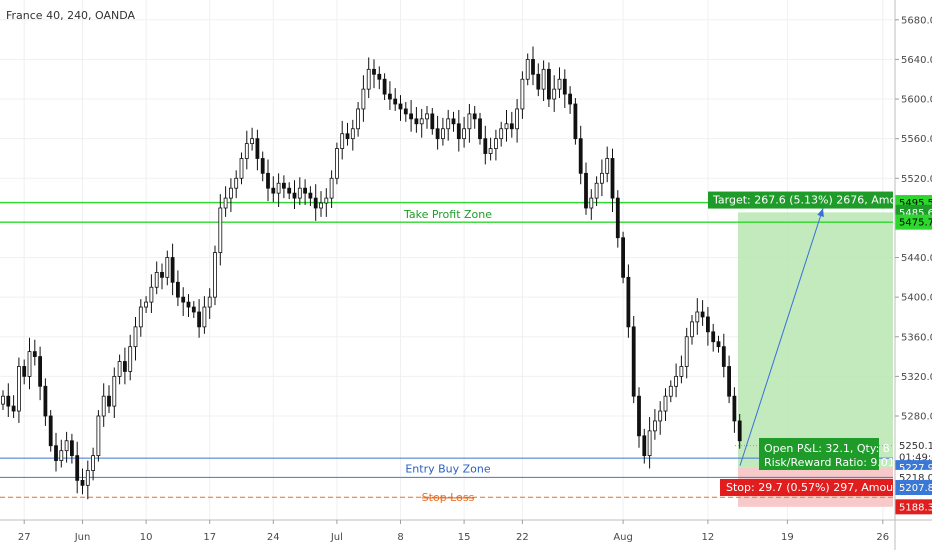 Image resolution: width=932 pixels, height=550 pixels. Describe the element at coordinates (916, 417) in the screenshot. I see `price-tick-label: 5280.0` at that location.